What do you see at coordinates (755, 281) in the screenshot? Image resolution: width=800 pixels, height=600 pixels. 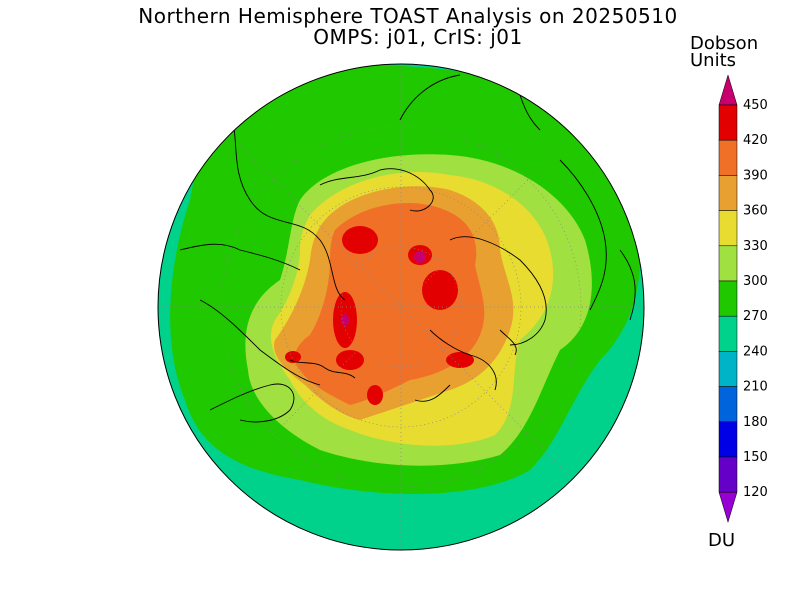 I see `colorbar-tick-label: 300` at bounding box center [755, 281].